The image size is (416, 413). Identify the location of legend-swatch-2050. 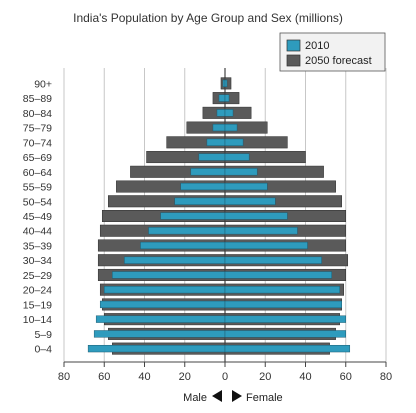
(293, 60).